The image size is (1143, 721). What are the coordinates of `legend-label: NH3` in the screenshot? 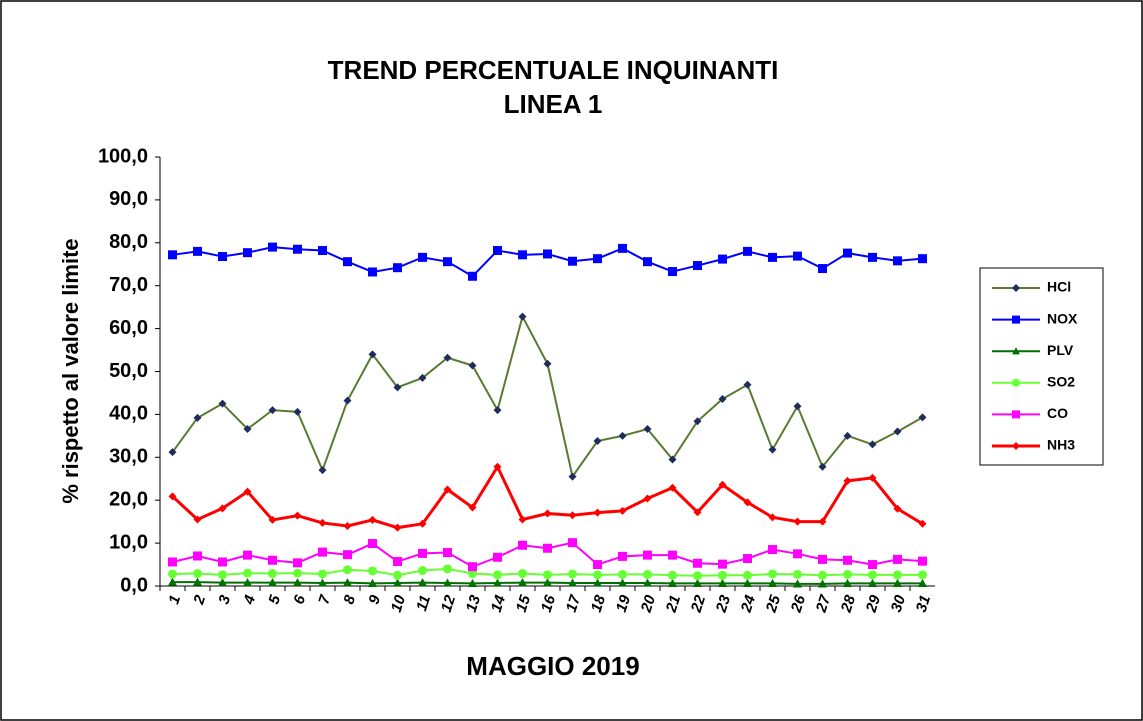 It's located at (1061, 445).